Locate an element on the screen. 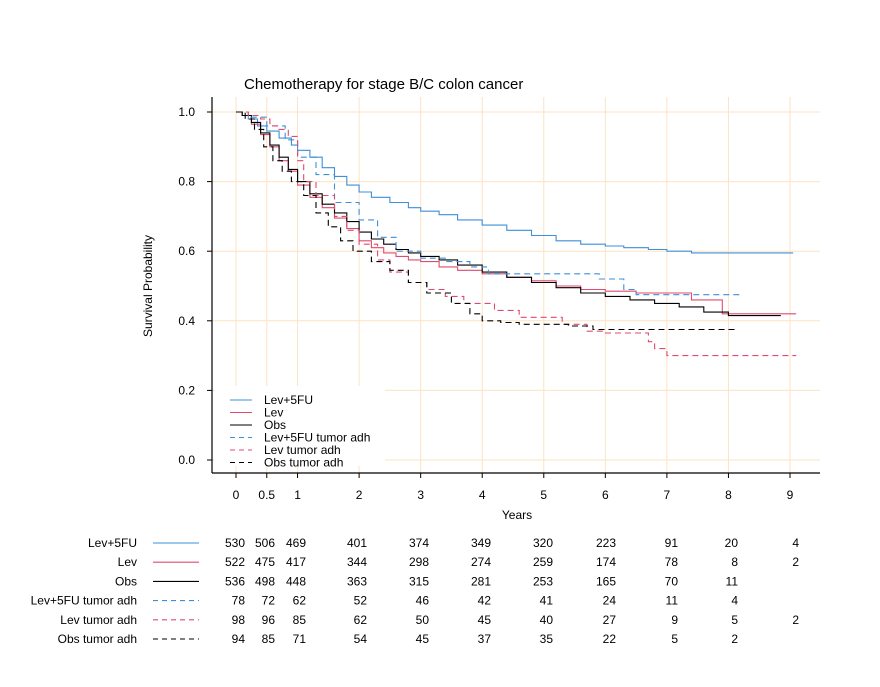 Image resolution: width=880 pixels, height=687 pixels. legend-label: Lev tumor adh is located at coordinates (302, 450).